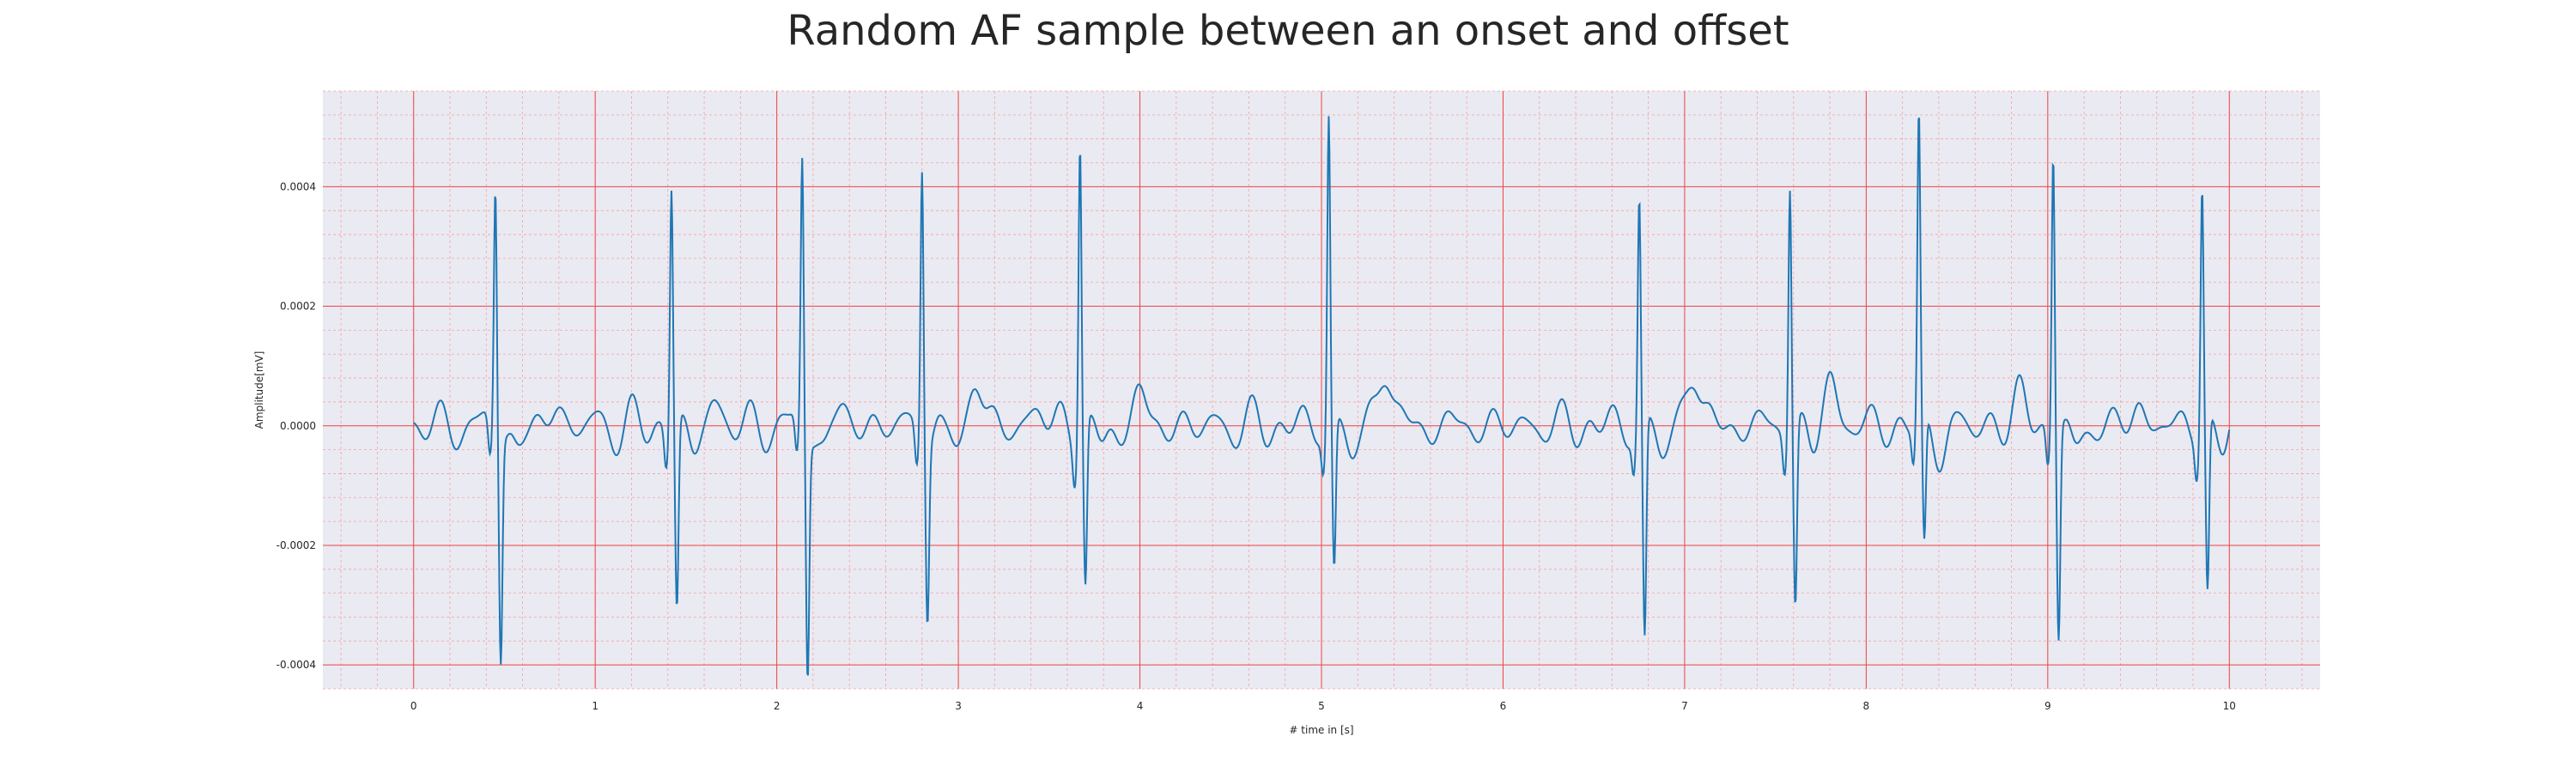 This screenshot has height=773, width=2576. What do you see at coordinates (1503, 706) in the screenshot?
I see `x-tick-label: 6` at bounding box center [1503, 706].